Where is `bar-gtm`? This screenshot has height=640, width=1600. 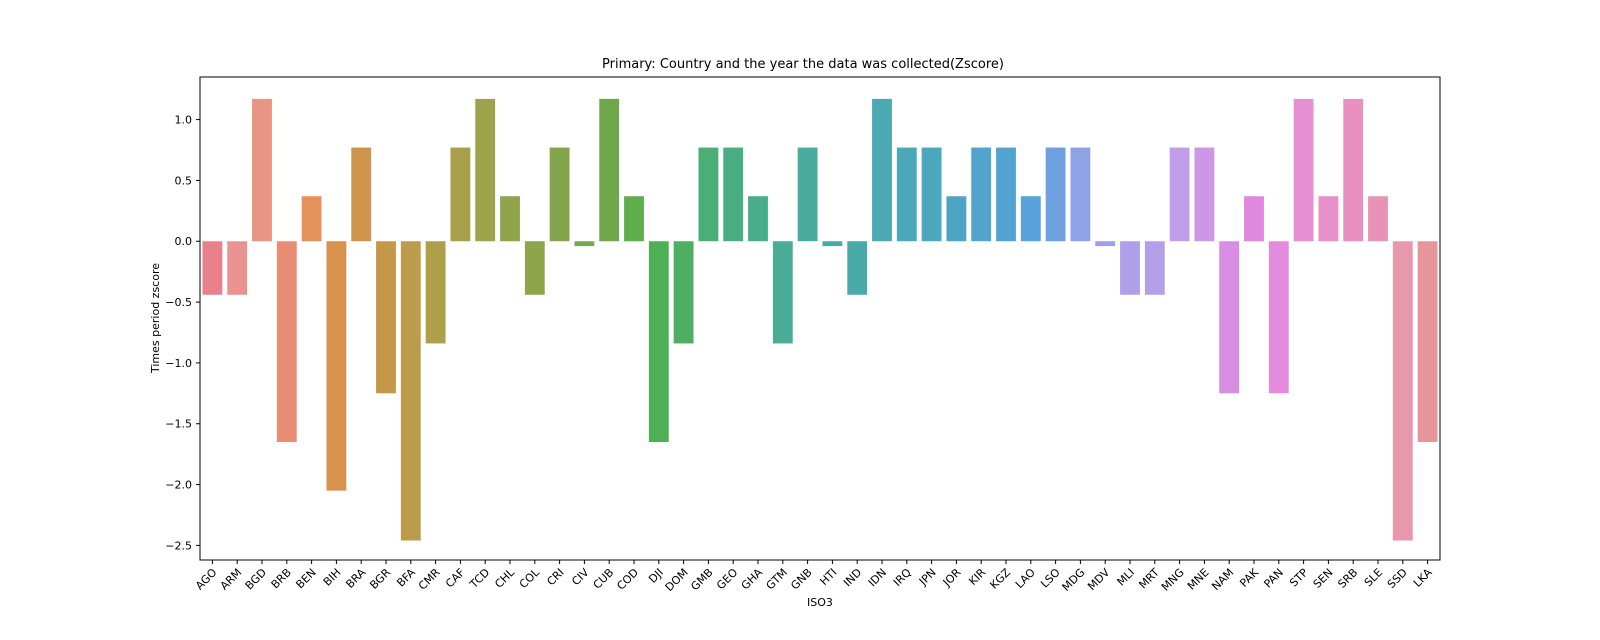 bar-gtm is located at coordinates (782, 292).